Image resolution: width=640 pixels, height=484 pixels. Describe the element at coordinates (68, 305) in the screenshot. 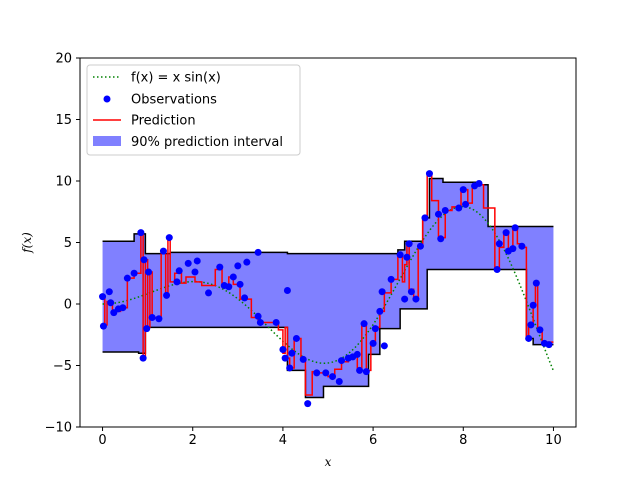

I see `y-tick-label: 0` at that location.